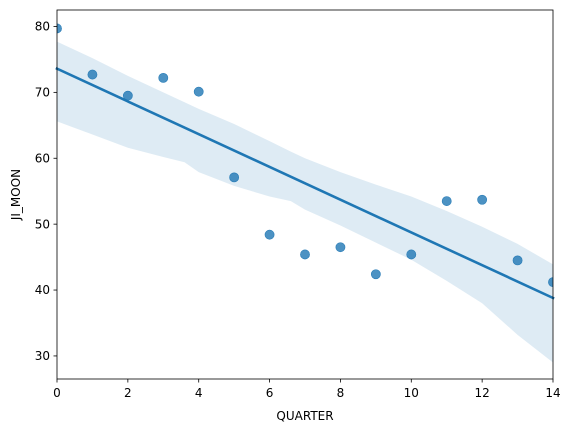 The height and width of the screenshot is (432, 571). I want to click on y-axis-ticks: 30 40 50 60 70 80, so click(46, 191).